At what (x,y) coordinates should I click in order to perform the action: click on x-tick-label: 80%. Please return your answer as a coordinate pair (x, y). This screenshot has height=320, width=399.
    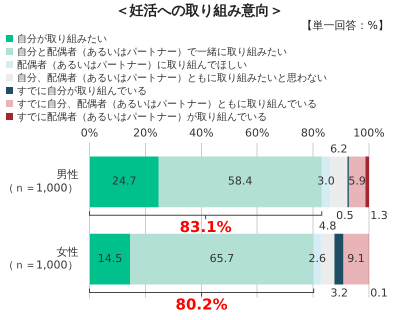
    Looking at the image, I should click on (313, 133).